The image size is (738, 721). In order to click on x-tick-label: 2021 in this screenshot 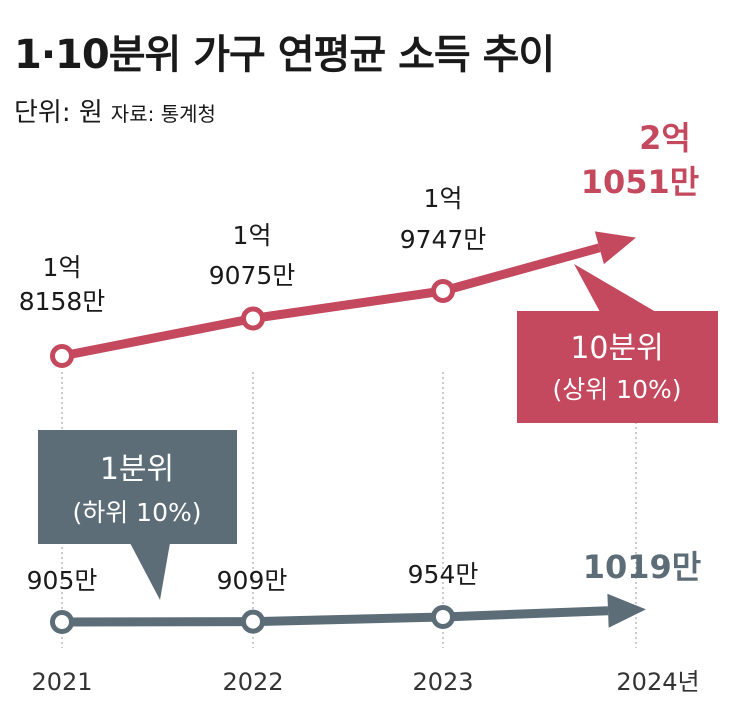, I will do `click(61, 682)`.